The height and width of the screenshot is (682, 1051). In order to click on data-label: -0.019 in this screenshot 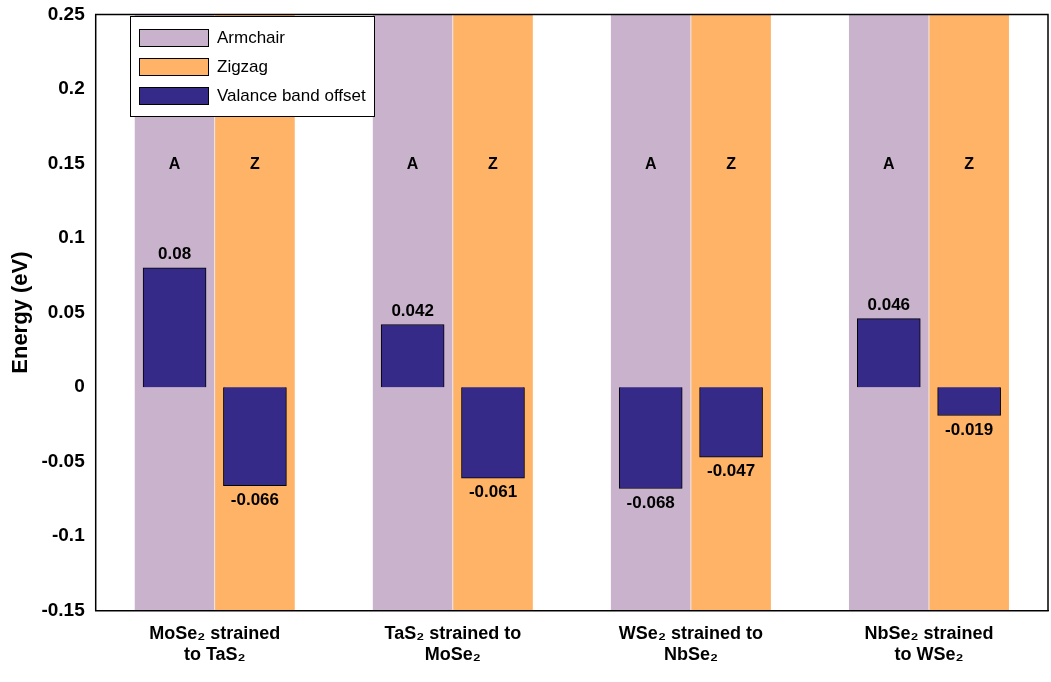, I will do `click(969, 429)`.